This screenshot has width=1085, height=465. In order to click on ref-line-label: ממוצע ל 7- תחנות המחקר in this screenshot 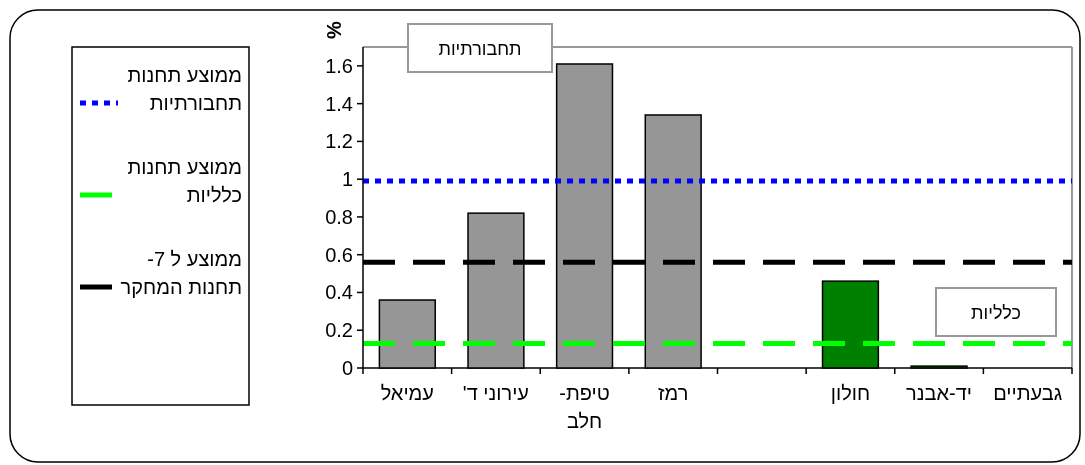, I will do `click(181, 273)`.